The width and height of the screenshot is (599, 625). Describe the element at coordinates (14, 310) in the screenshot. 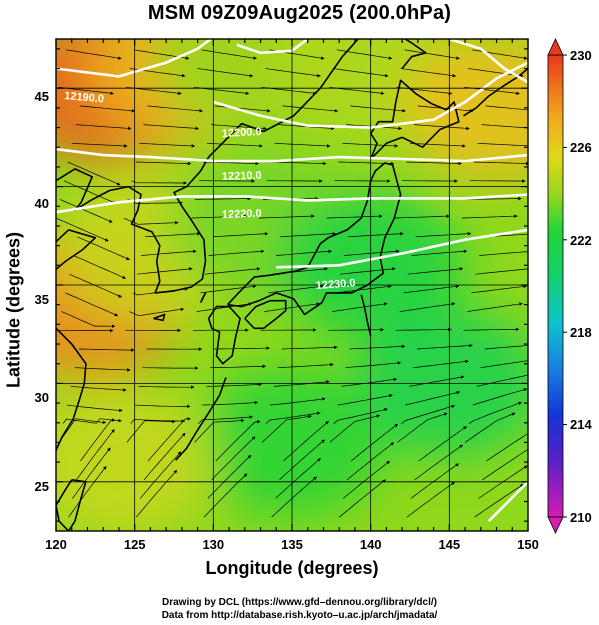

I see `y-axis-label-box: Latitude (degrees)` at that location.